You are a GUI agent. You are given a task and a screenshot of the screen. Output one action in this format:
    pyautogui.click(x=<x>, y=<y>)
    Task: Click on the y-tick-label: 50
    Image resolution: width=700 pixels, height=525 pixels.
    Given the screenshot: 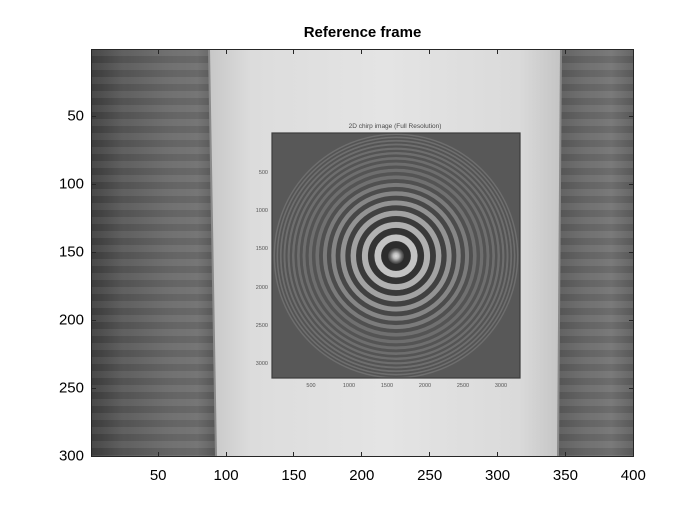 What is the action you would take?
    pyautogui.click(x=75, y=116)
    